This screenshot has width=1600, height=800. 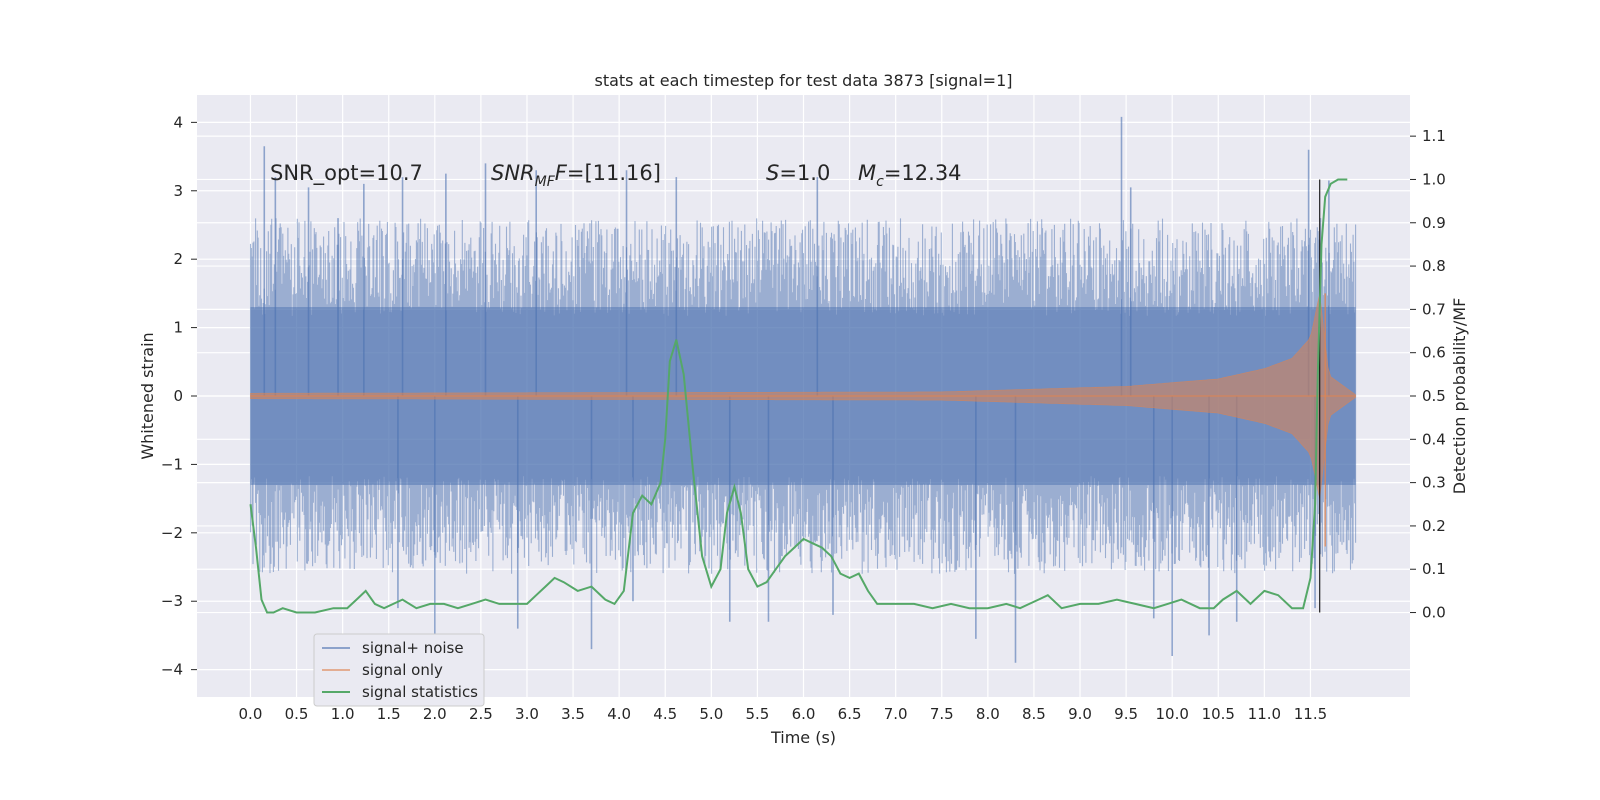 What do you see at coordinates (757, 714) in the screenshot?
I see `x-tick-label: 5.5` at bounding box center [757, 714].